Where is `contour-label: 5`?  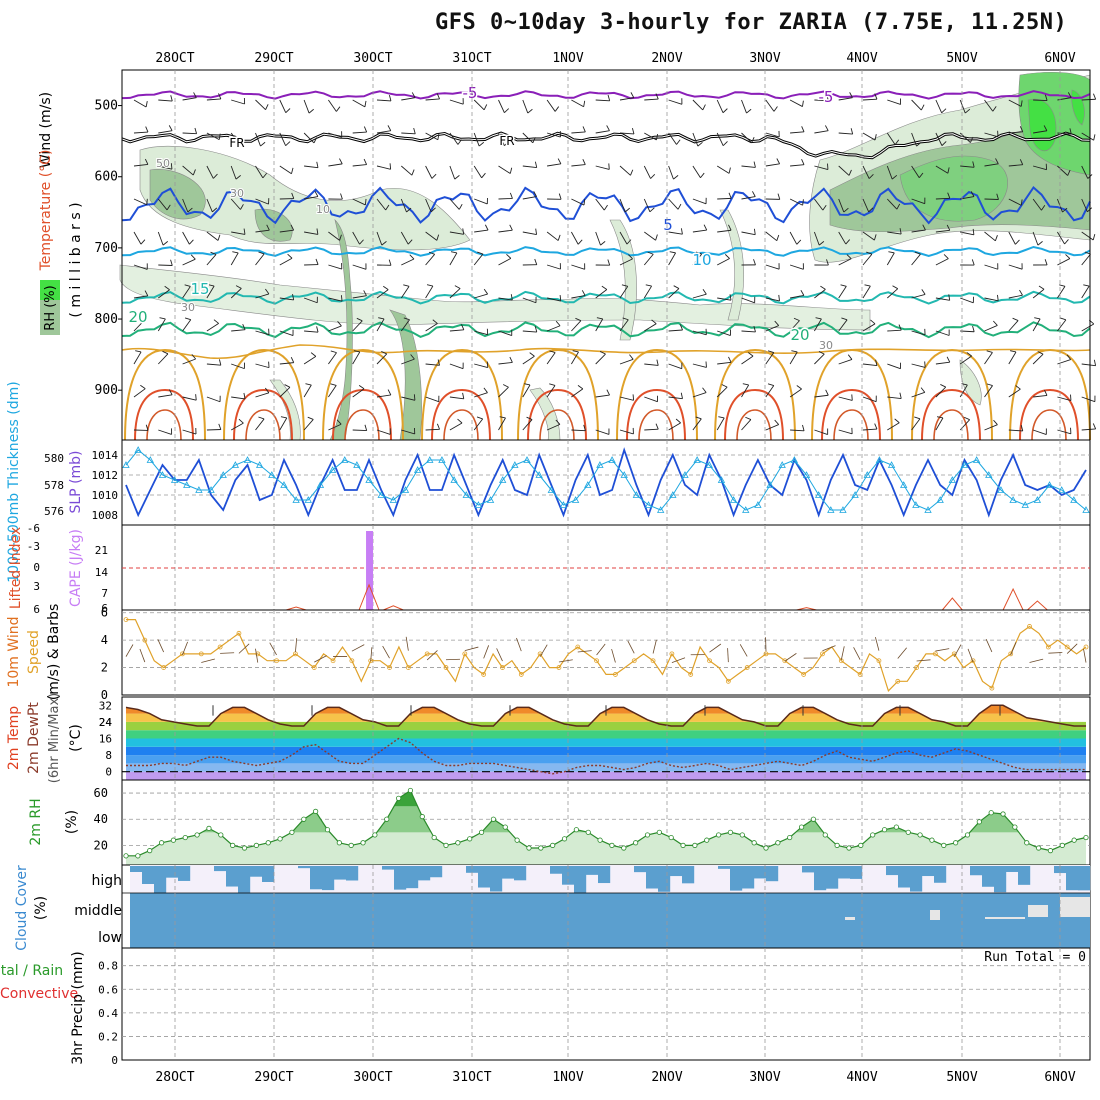
contour-label: 5 is located at coordinates (668, 225).